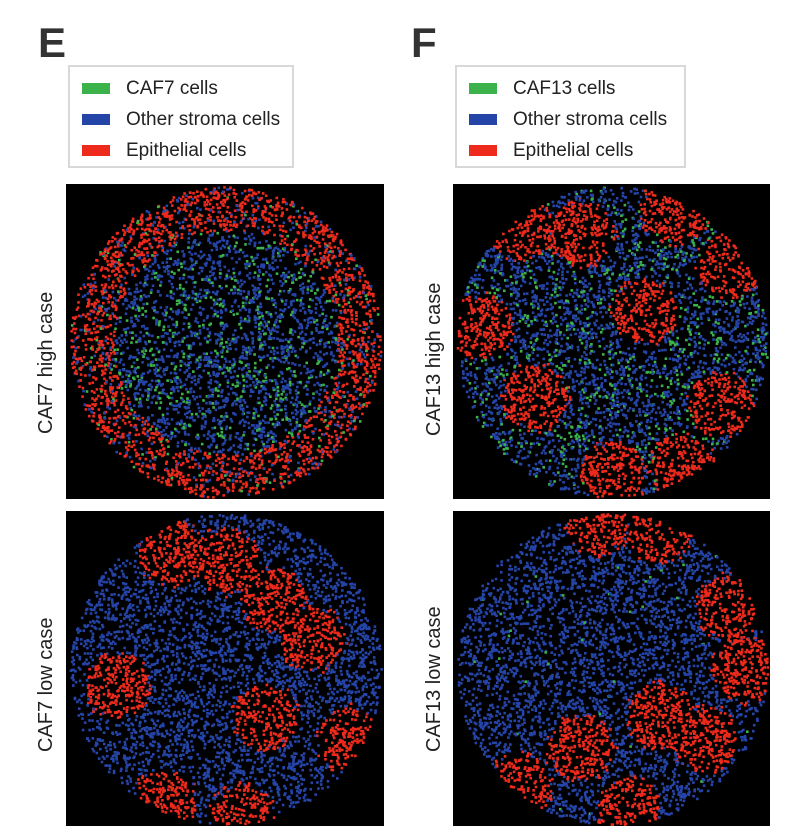  I want to click on legend-label: Other stroma cells, so click(590, 119).